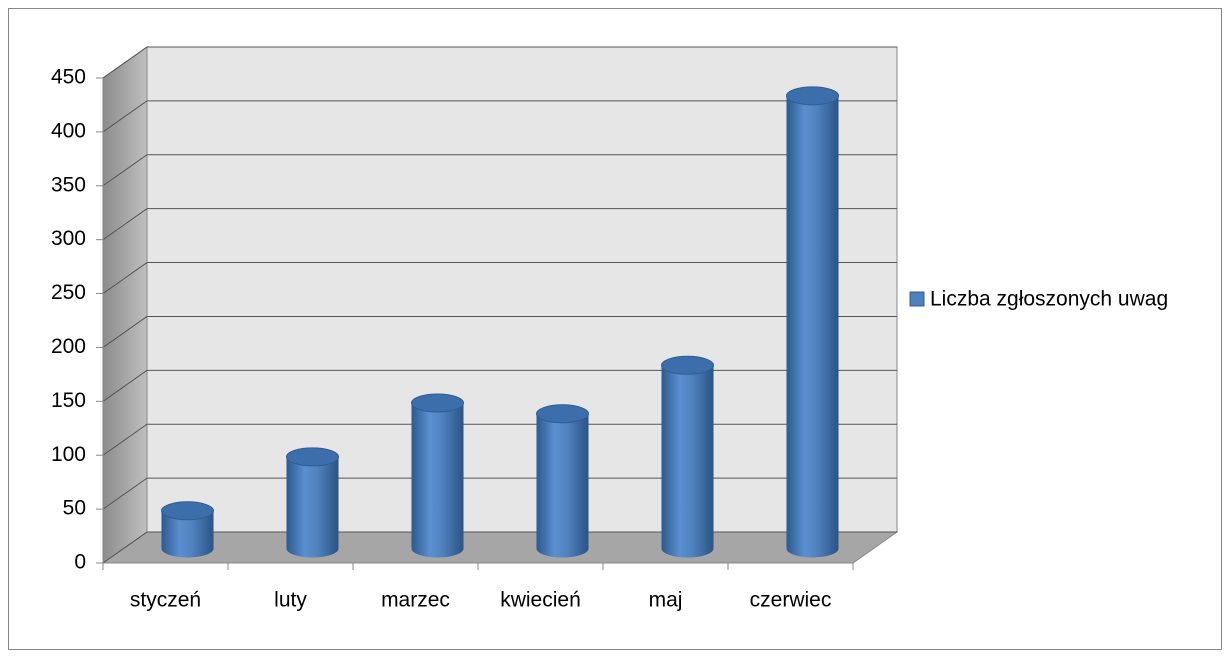 The image size is (1230, 662). What do you see at coordinates (68, 400) in the screenshot?
I see `y-tick-label: 150` at bounding box center [68, 400].